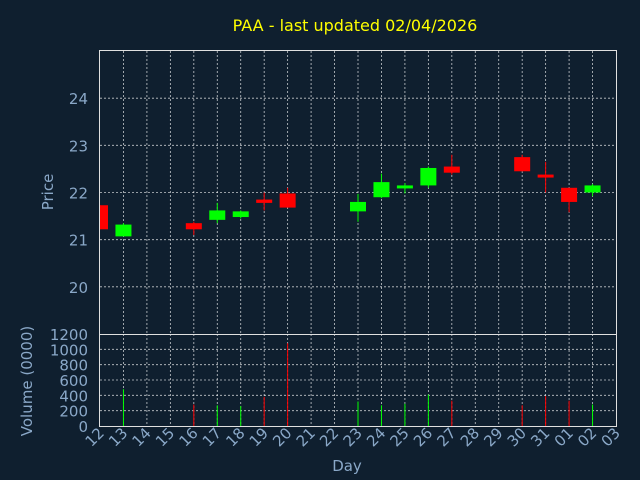 Image resolution: width=640 pixels, height=480 pixels. I want to click on x-tick-label: 14, so click(142, 437).